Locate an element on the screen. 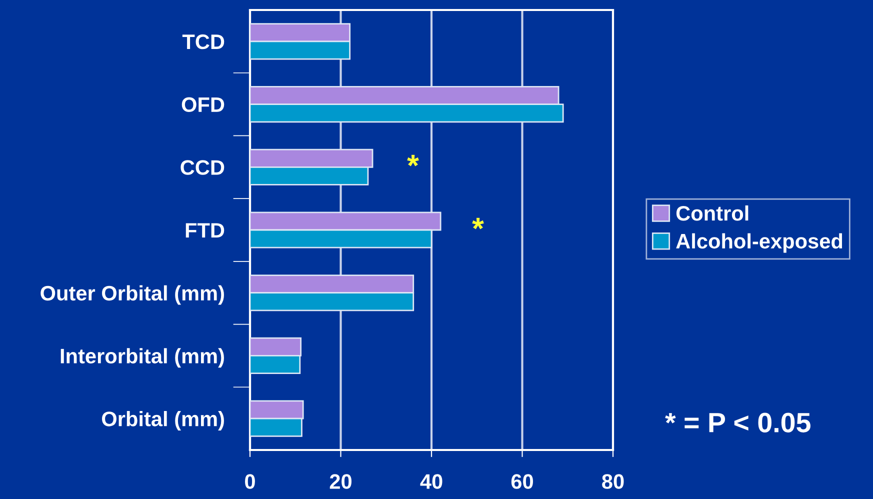  legend-label: Alcohol-exposed is located at coordinates (759, 243).